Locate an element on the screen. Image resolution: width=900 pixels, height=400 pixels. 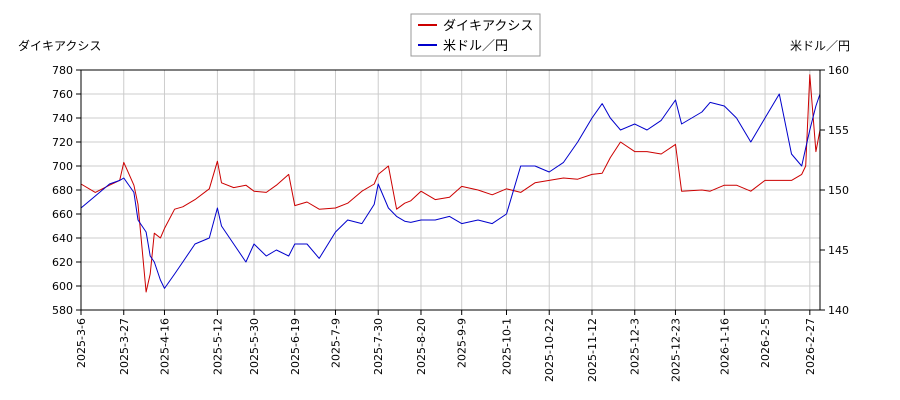
x-tick-label: 2026-2-27 is located at coordinates (810, 346).